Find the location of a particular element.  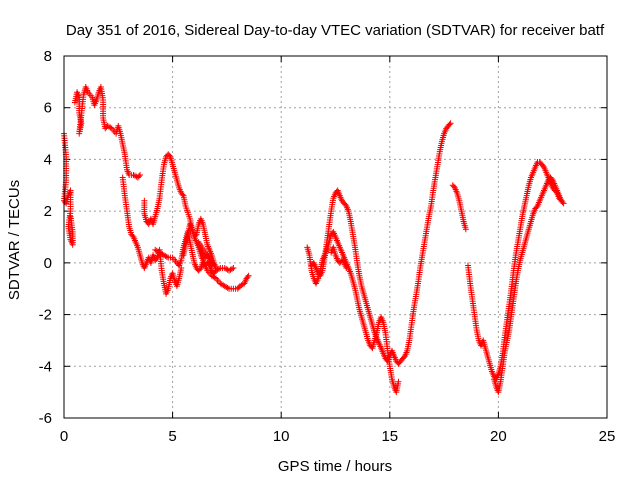

x-axis-label: GPS time / hours is located at coordinates (335, 466).